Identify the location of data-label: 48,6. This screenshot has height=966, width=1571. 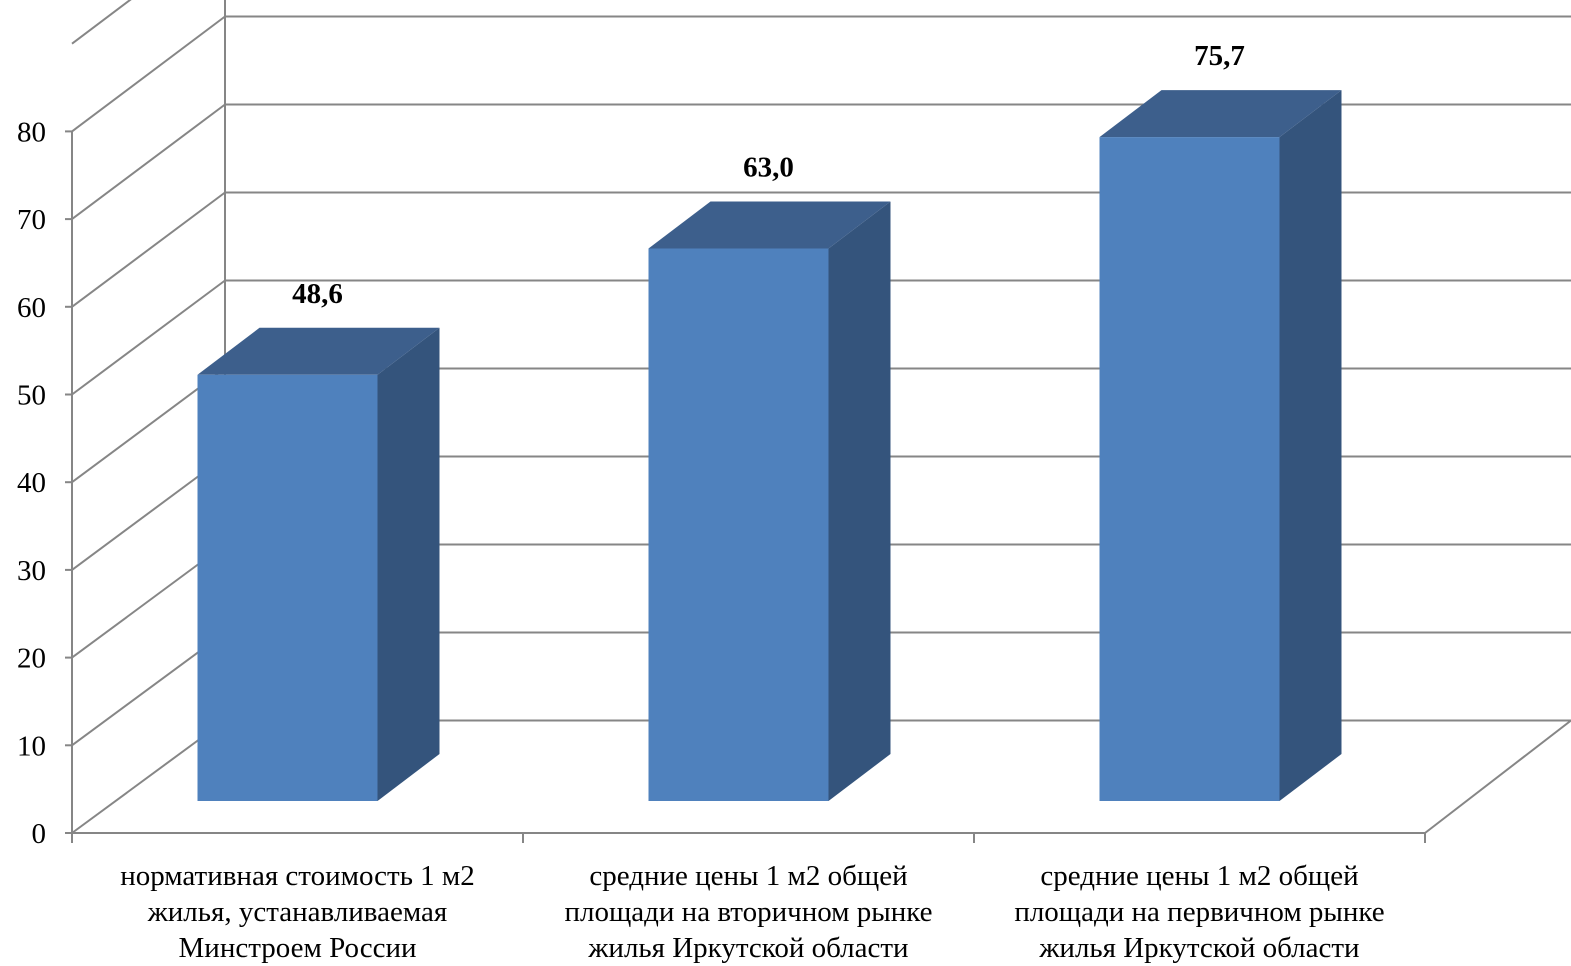
(317, 294).